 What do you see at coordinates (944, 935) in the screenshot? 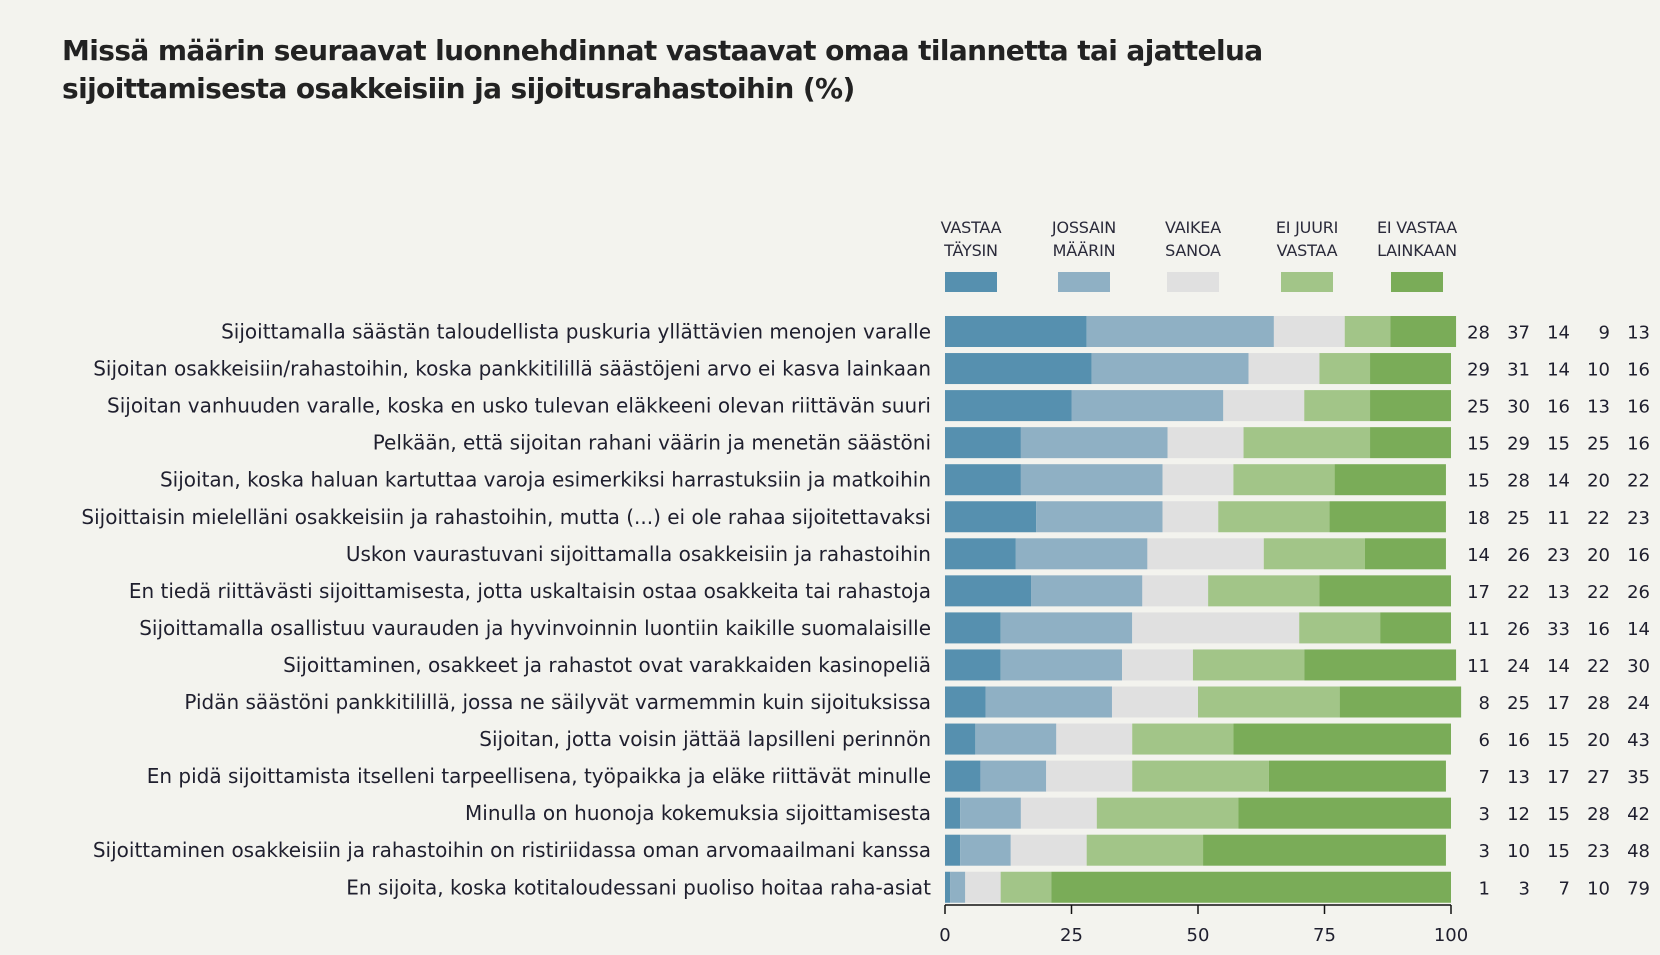
I see `x-tick-label: 0` at bounding box center [944, 935].